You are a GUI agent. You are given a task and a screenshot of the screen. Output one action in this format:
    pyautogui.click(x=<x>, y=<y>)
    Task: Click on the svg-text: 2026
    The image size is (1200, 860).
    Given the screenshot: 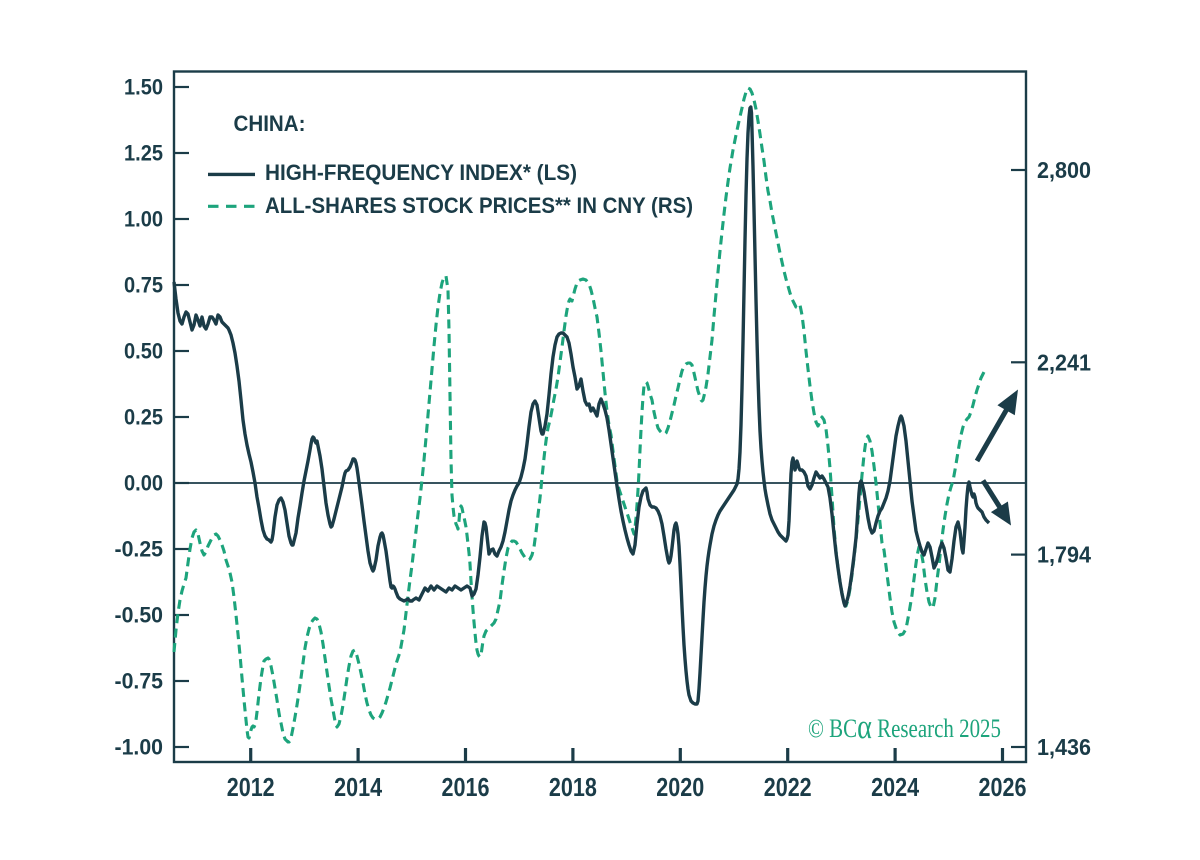 What is the action you would take?
    pyautogui.click(x=1003, y=787)
    